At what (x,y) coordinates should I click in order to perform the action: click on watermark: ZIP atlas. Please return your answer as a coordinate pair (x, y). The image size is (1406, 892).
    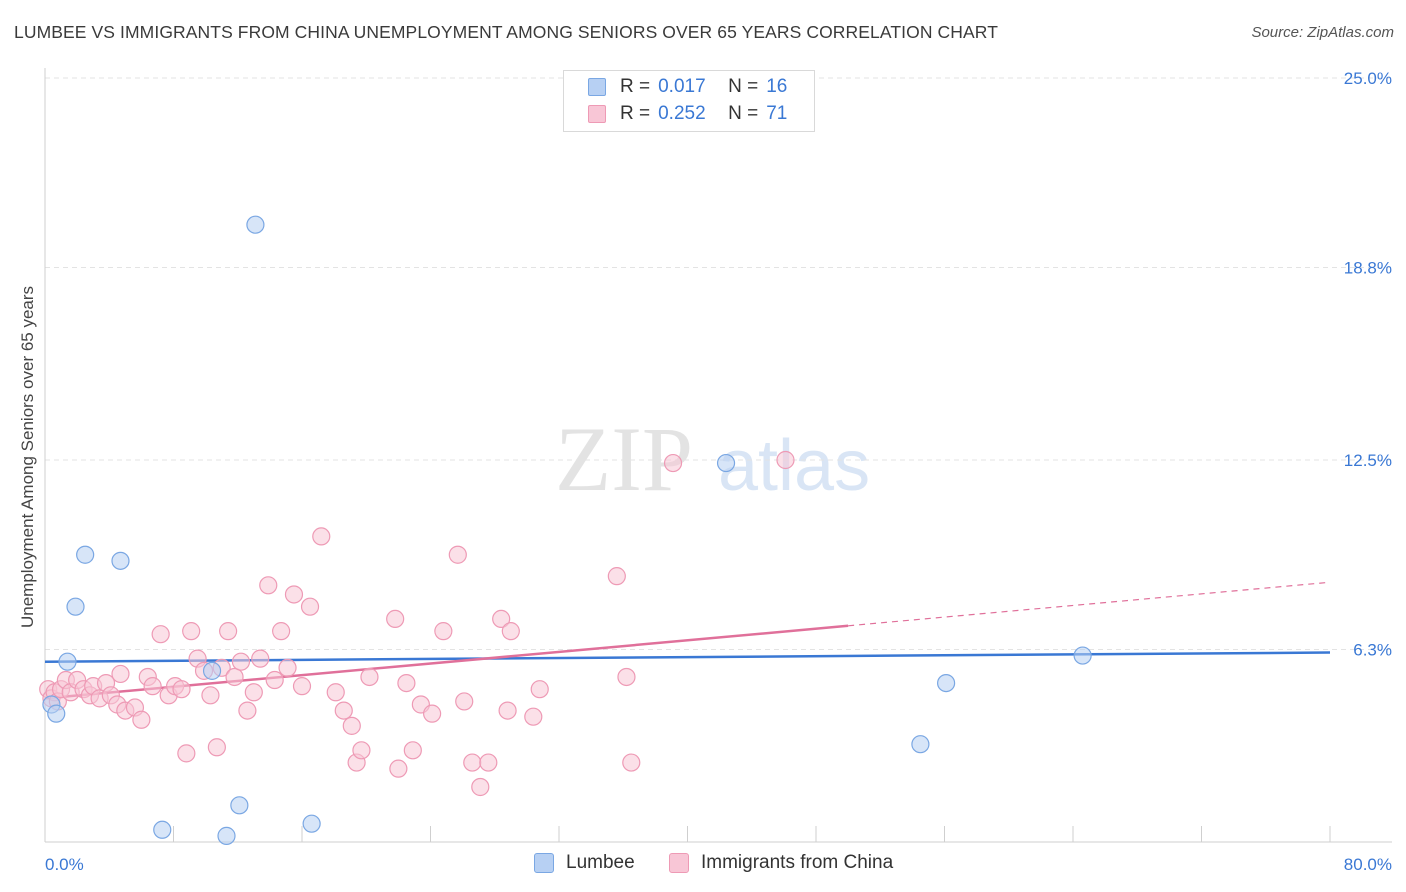
    Looking at the image, I should click on (712, 459).